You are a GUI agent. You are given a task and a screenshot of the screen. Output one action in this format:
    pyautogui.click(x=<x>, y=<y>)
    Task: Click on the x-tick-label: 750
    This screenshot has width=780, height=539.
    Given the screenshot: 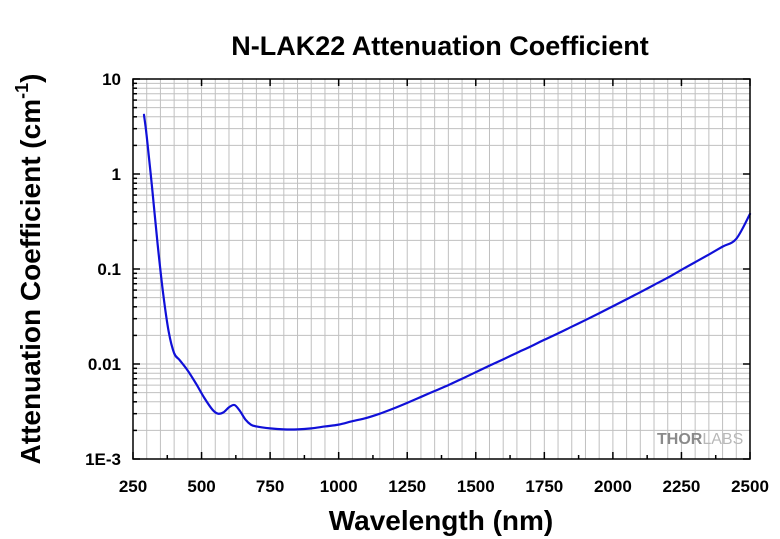 What is the action you would take?
    pyautogui.click(x=270, y=486)
    